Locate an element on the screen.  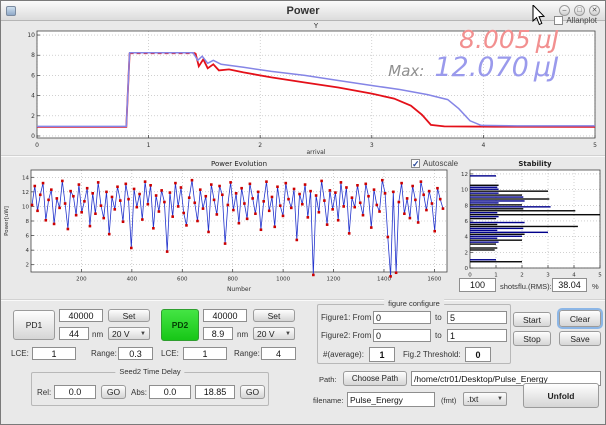
x-tick-label: 400 is located at coordinates (132, 280).